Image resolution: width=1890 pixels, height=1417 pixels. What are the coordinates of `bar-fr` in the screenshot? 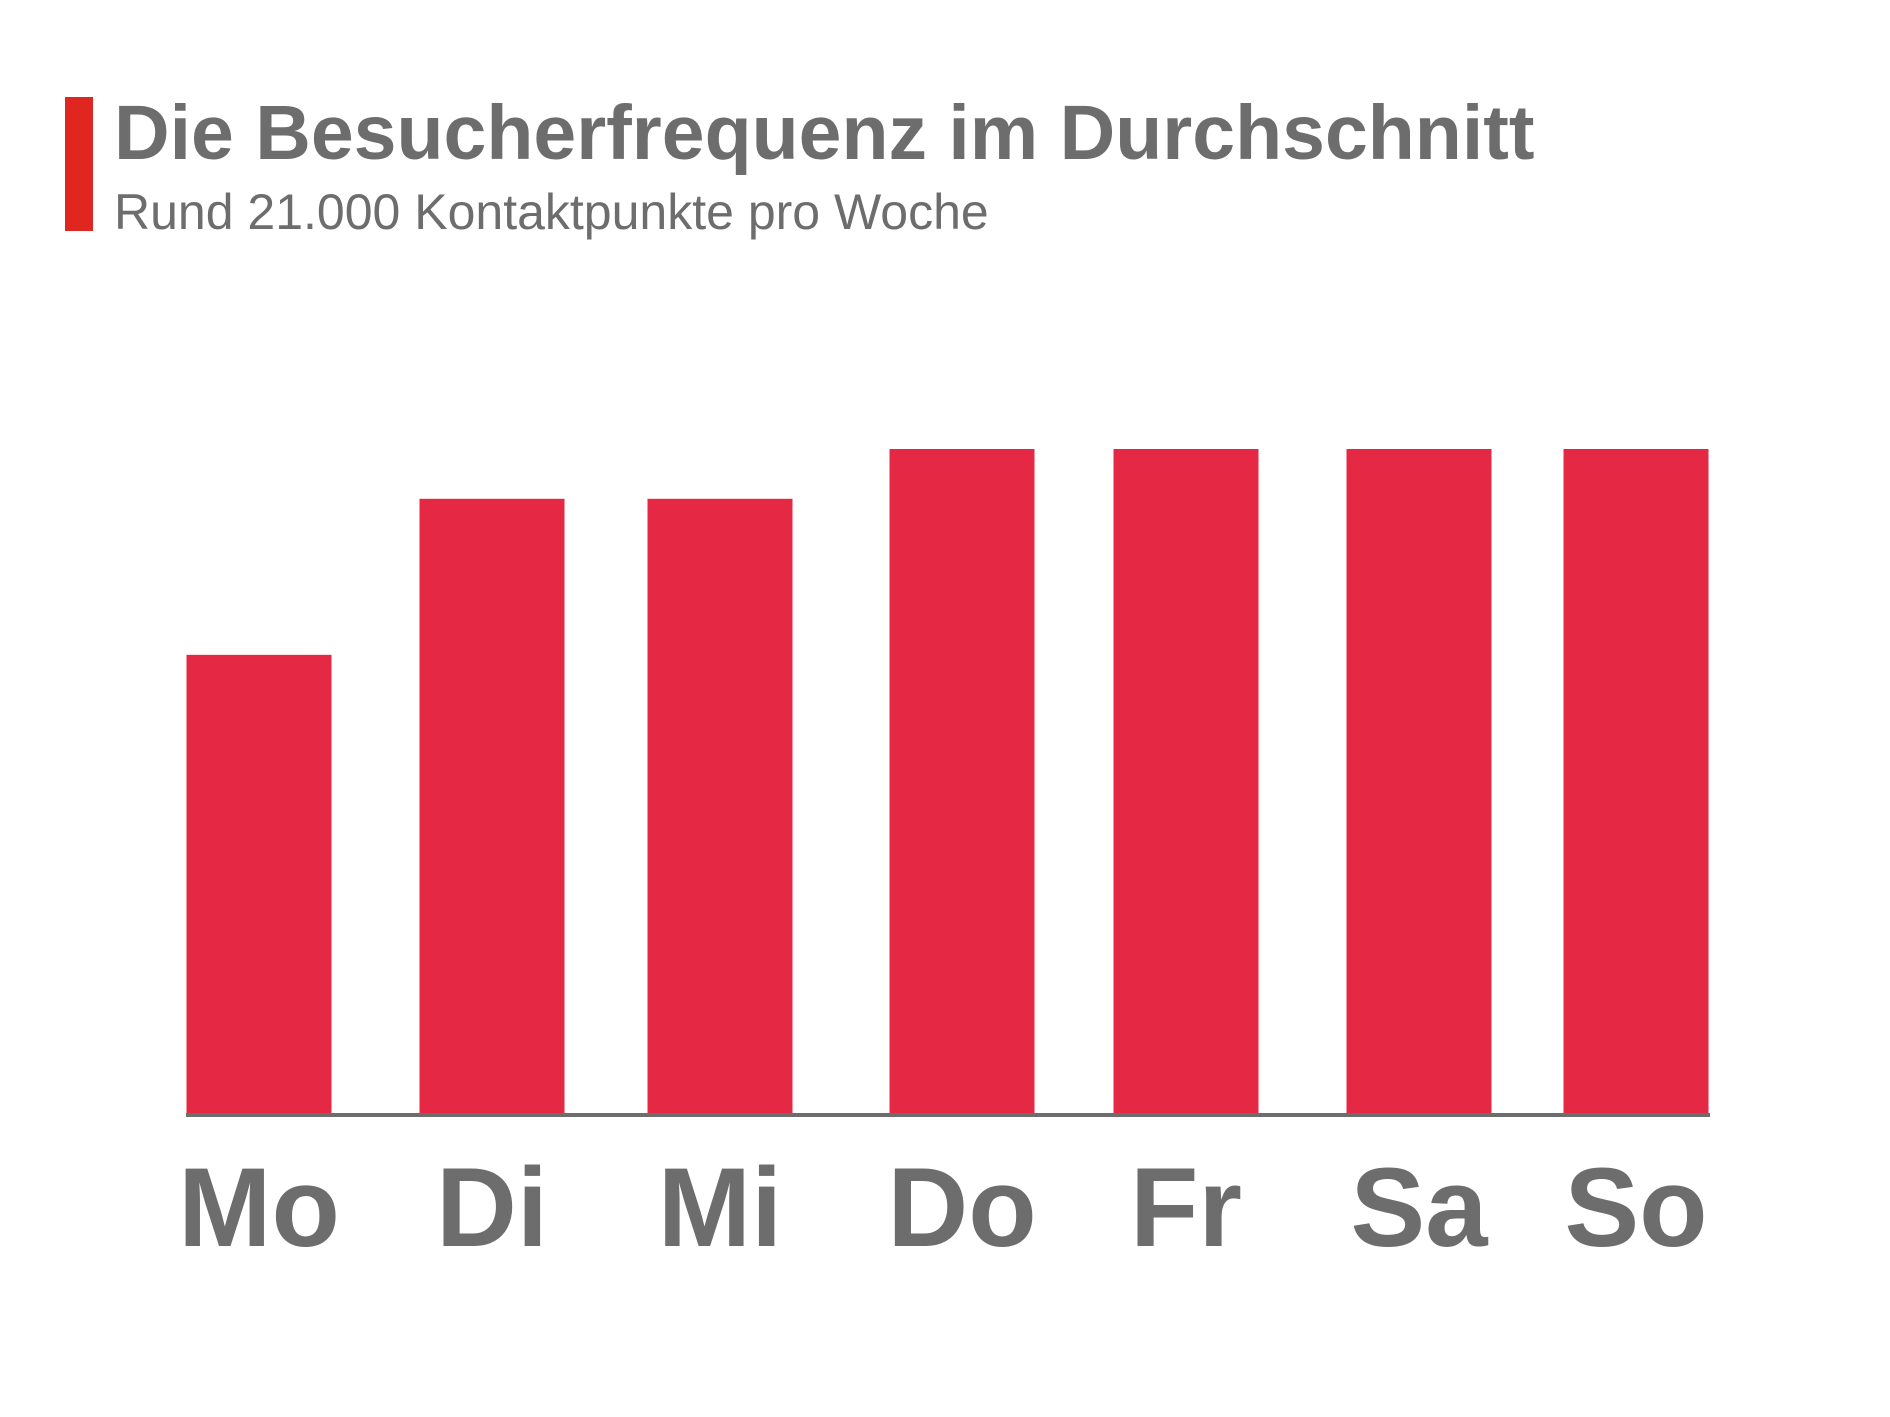 It's located at (1186, 781).